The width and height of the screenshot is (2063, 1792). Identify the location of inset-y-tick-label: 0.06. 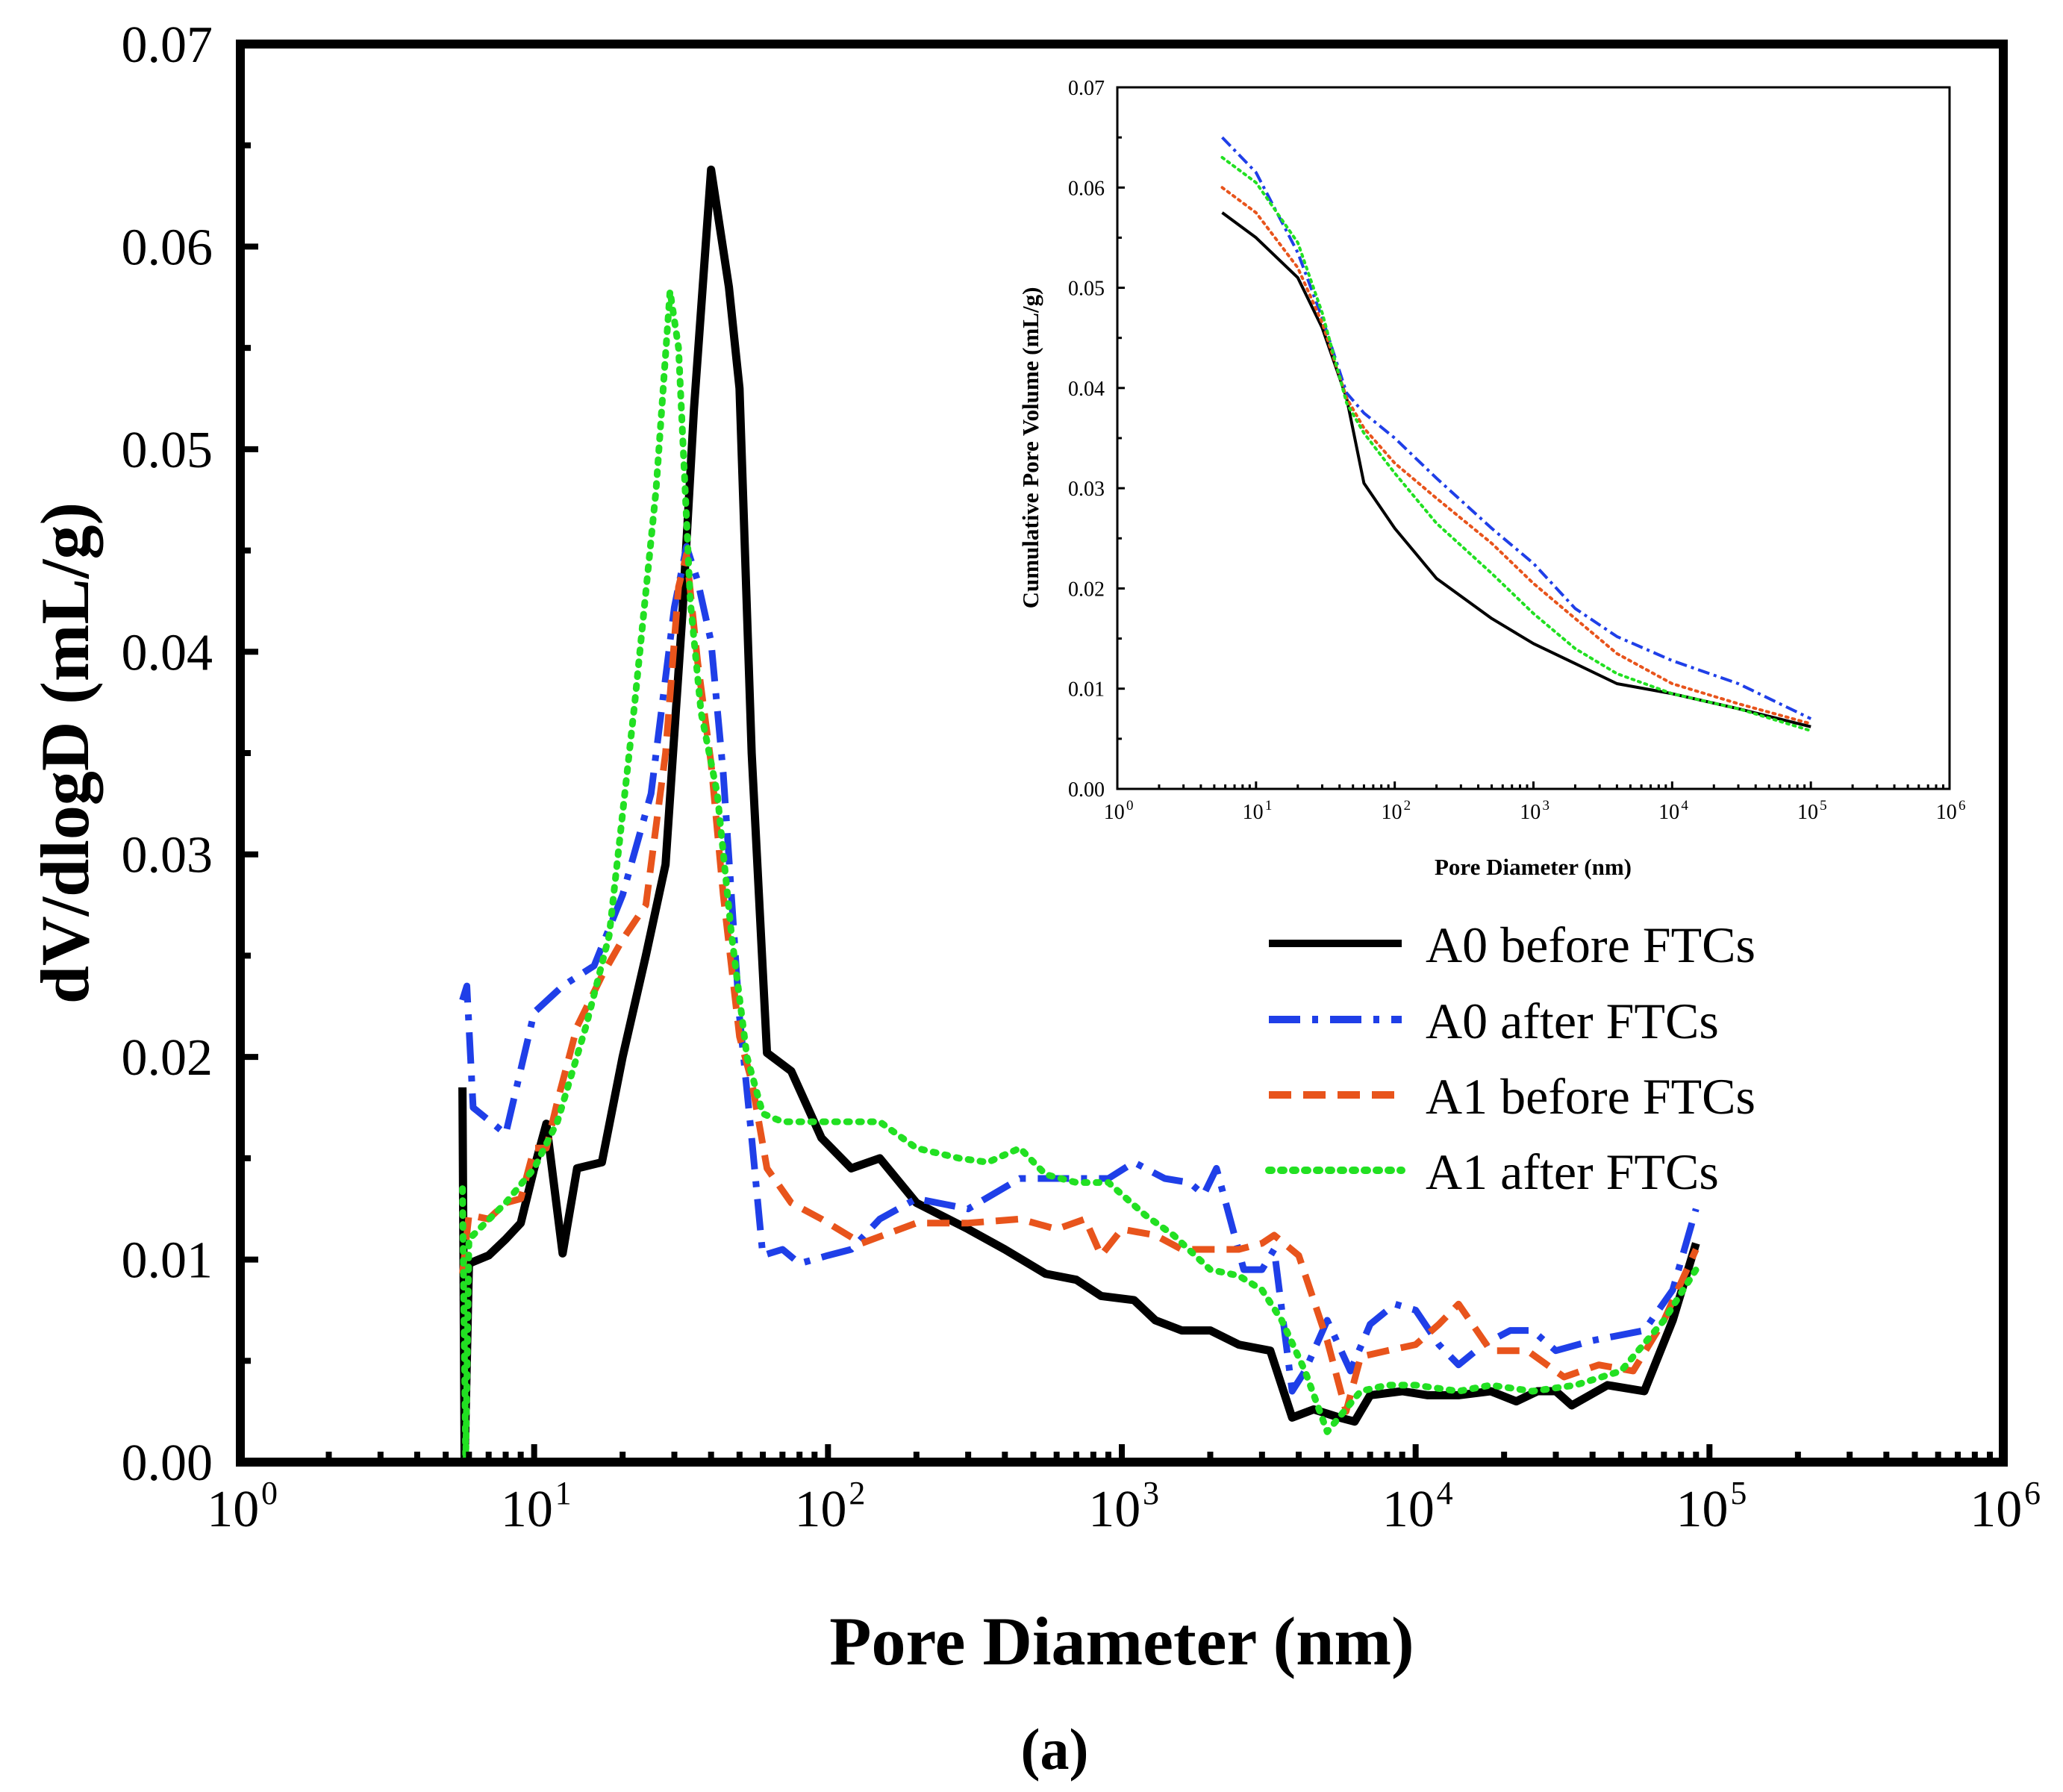
(1086, 188).